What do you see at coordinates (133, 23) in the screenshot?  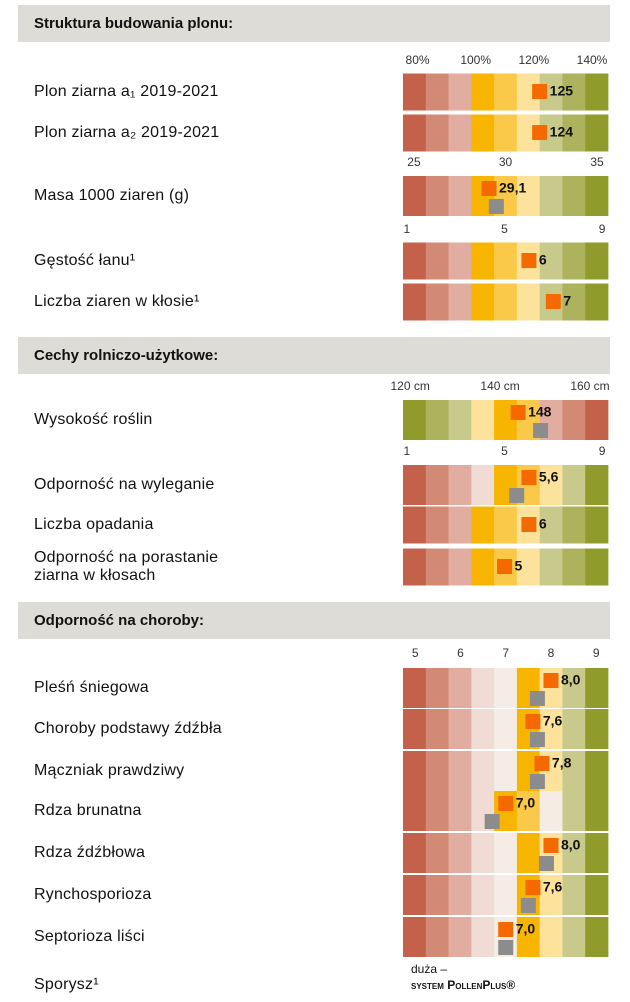 I see `section-title: Struktura budowania plonu:` at bounding box center [133, 23].